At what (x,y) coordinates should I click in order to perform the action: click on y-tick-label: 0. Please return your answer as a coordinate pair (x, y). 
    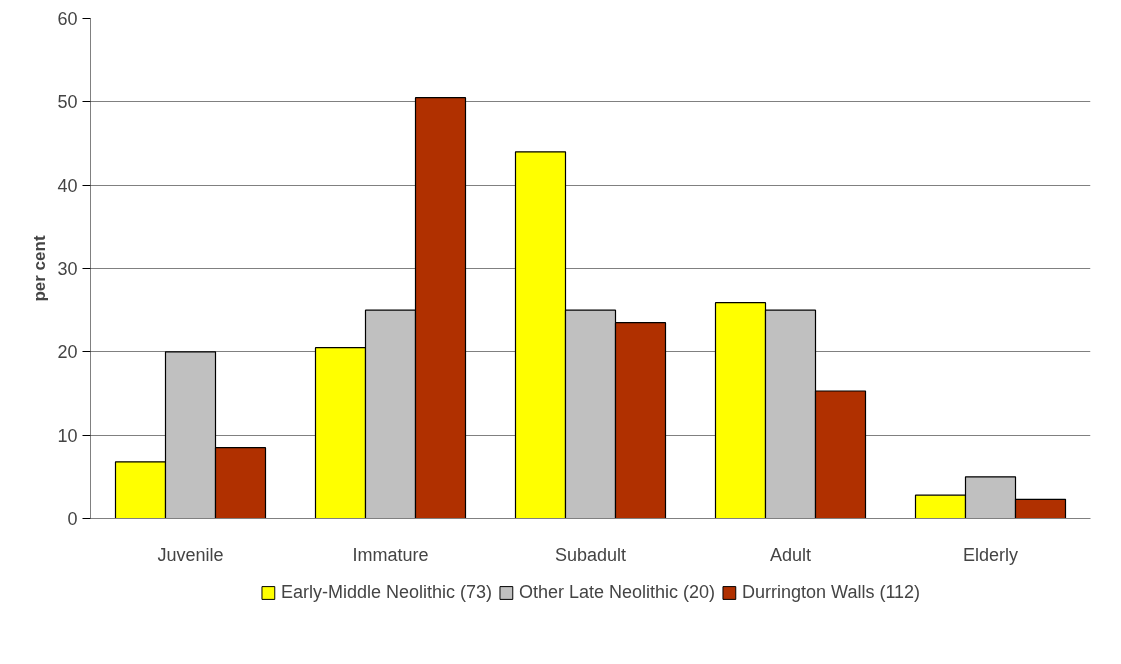
    Looking at the image, I should click on (72, 519).